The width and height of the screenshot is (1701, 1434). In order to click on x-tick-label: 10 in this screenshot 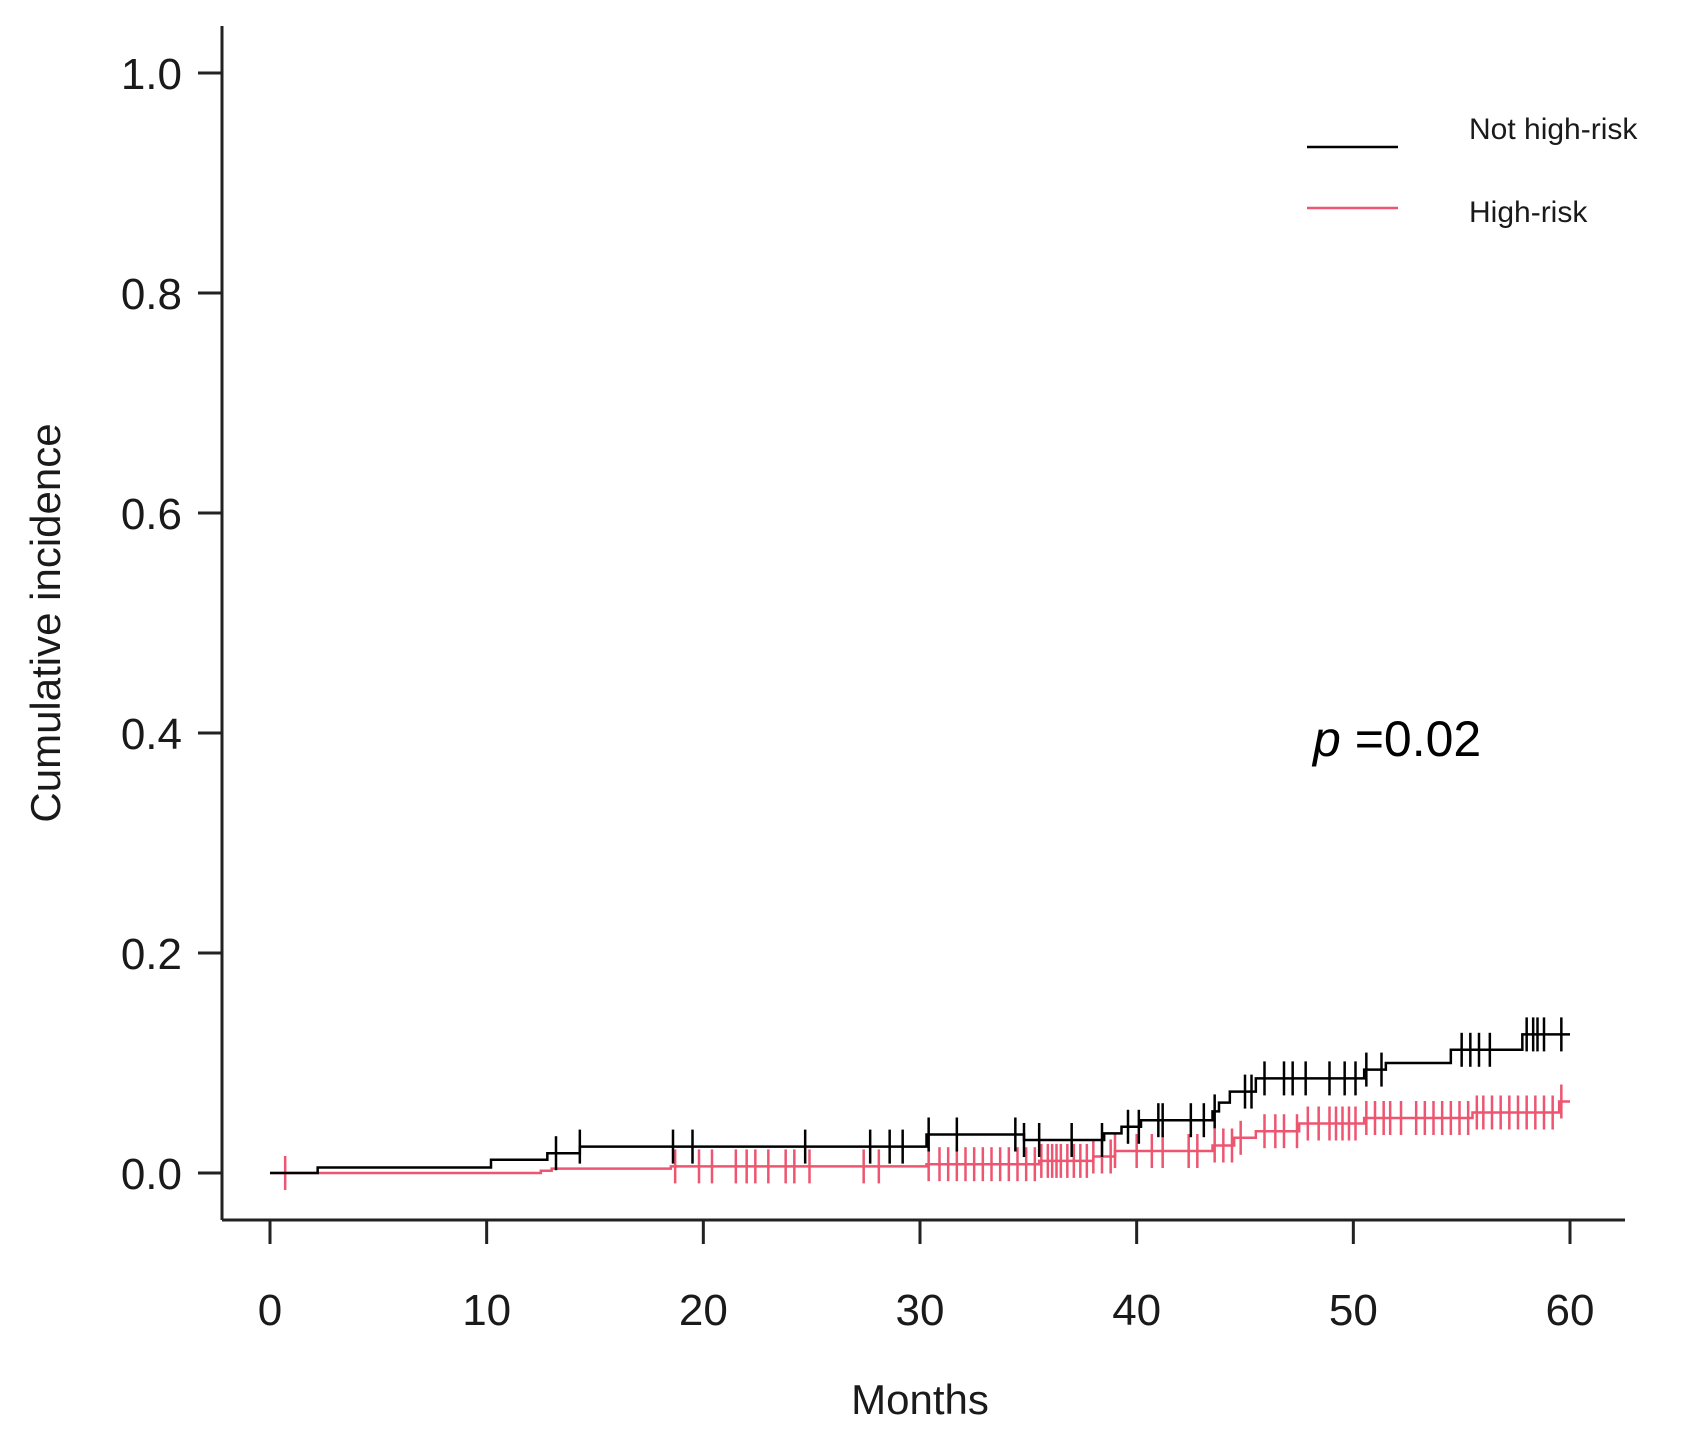, I will do `click(486, 1310)`.